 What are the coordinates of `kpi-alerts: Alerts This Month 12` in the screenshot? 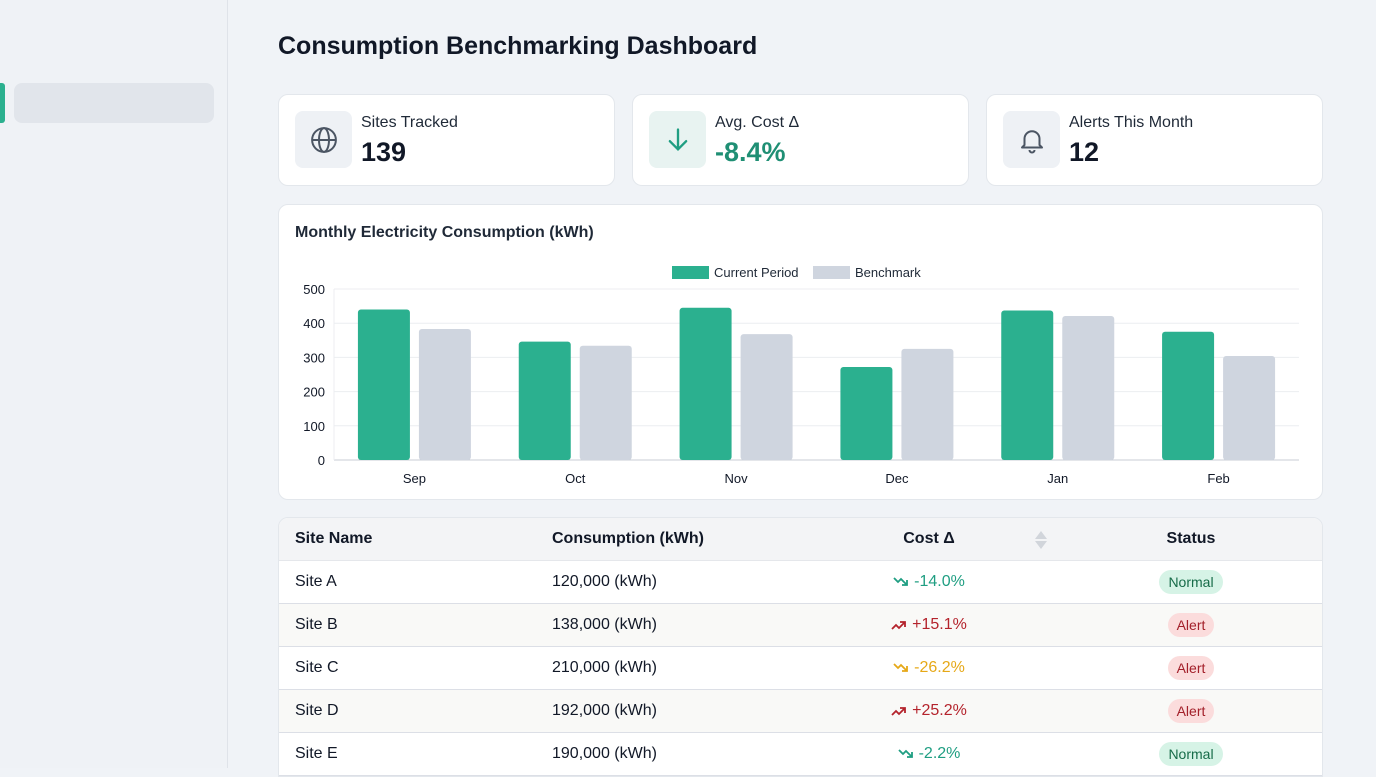 It's located at (1154, 140).